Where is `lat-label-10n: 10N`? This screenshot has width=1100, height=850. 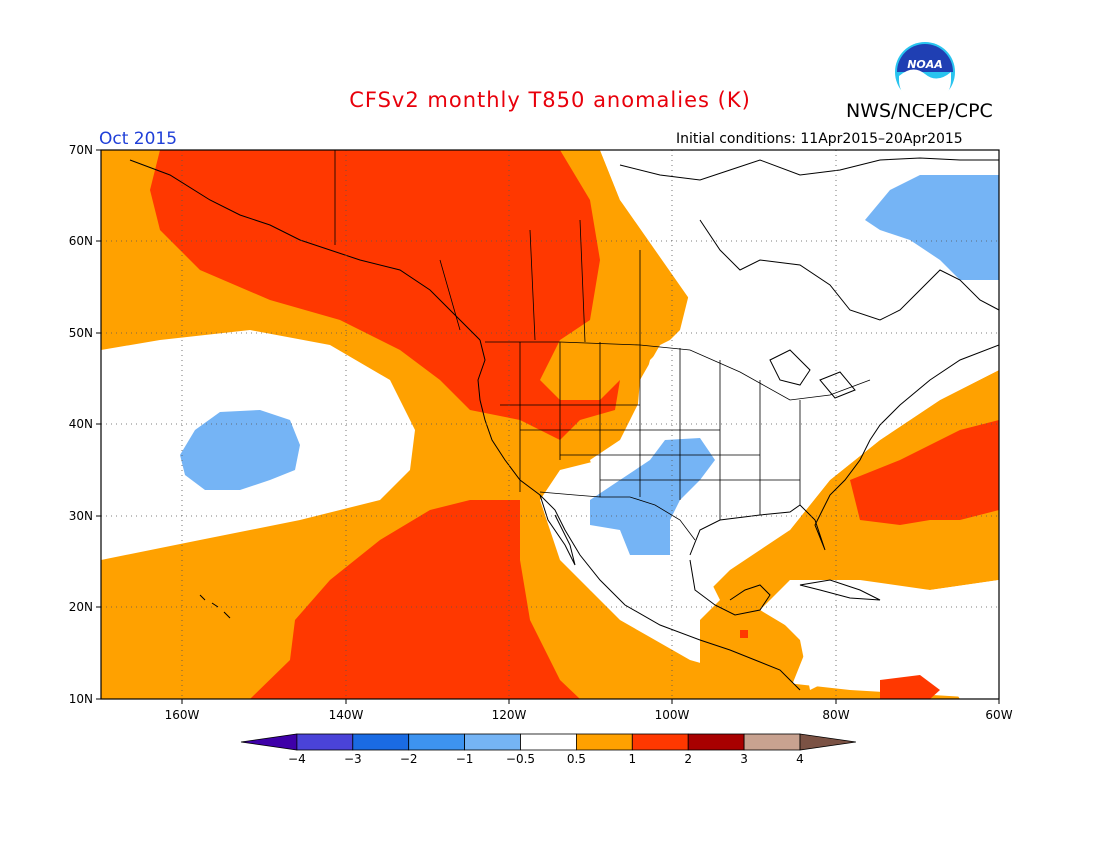
lat-label-10n: 10N is located at coordinates (81, 699).